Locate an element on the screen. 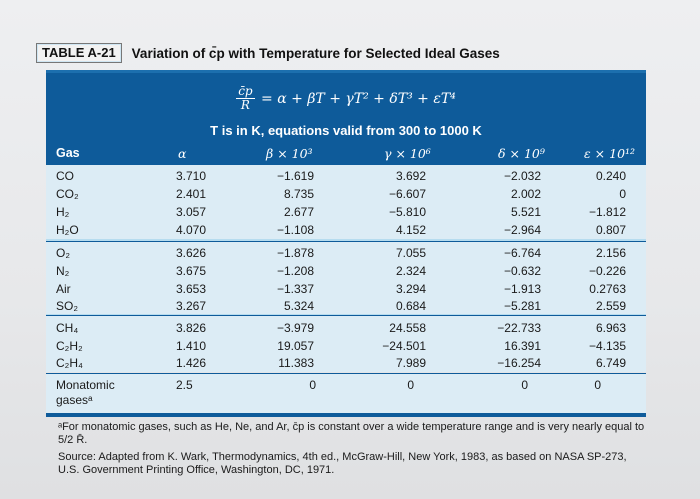 Image resolution: width=700 pixels, height=499 pixels. delta-value: 0 is located at coordinates (524, 385).